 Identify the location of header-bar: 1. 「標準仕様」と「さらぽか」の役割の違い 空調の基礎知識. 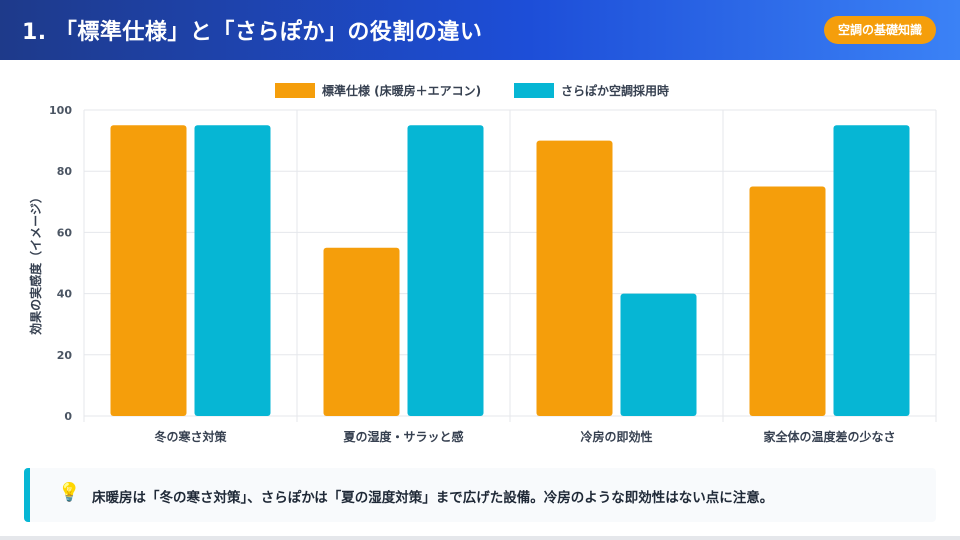
(480, 30).